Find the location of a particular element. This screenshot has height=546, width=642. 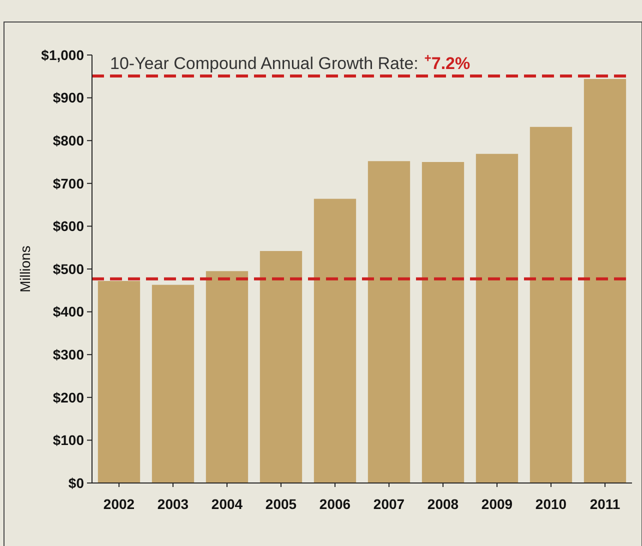

y-tick-label: $0 is located at coordinates (76, 482).